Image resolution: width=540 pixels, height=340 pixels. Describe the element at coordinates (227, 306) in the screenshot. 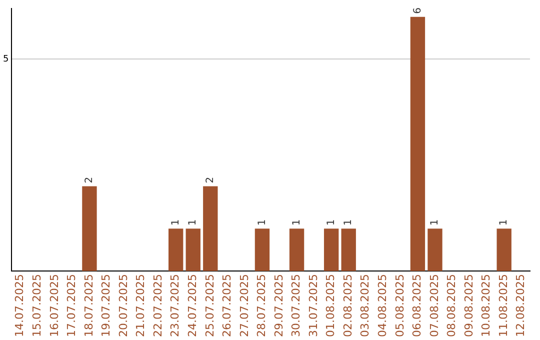

I see `x-tick-label: 26.07.2025` at that location.